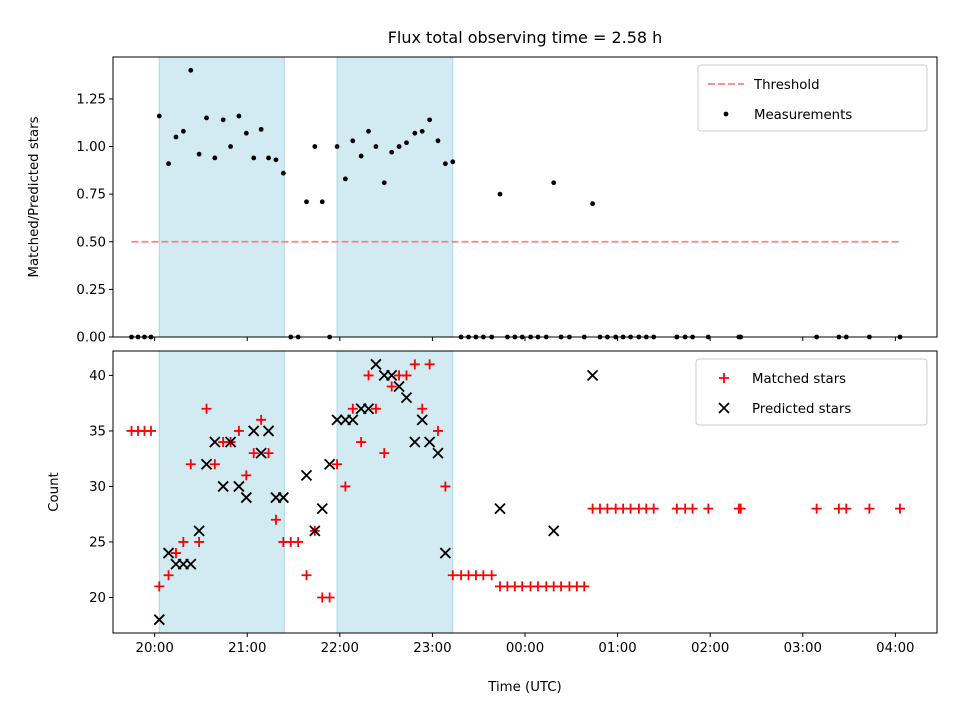 The image size is (960, 720). What do you see at coordinates (306, 197) in the screenshot?
I see `top-panel-shaded-intervals` at bounding box center [306, 197].